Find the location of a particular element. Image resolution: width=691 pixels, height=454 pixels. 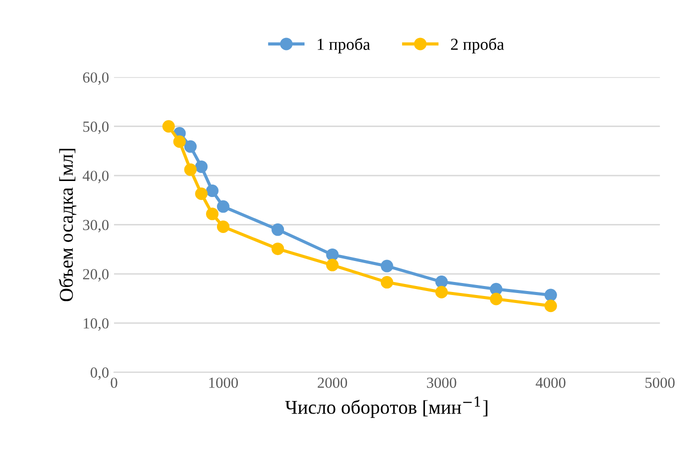

y-tick-label: 10,0 is located at coordinates (96, 324).